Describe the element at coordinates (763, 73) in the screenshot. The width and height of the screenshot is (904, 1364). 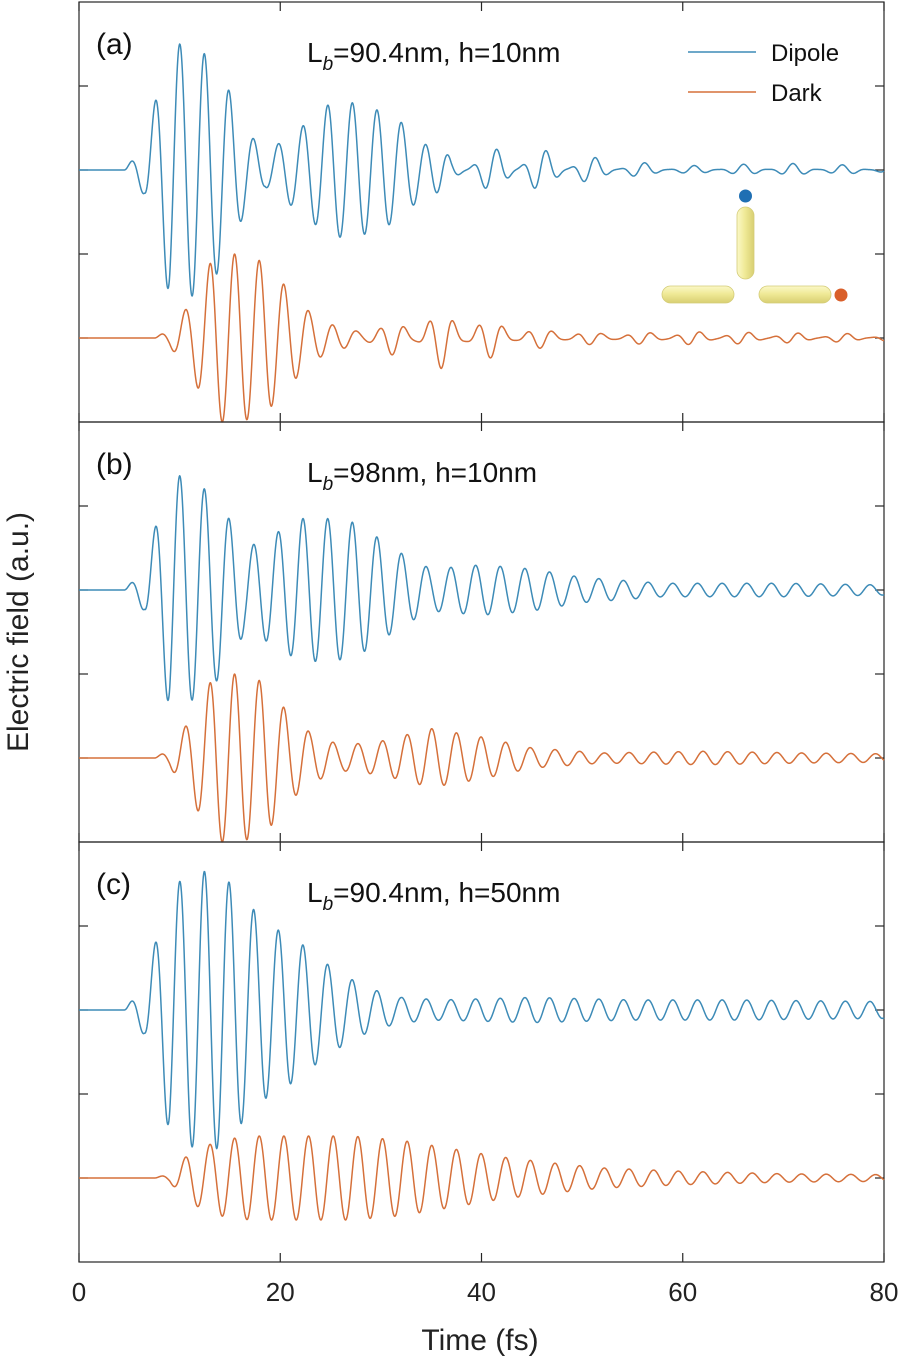
I see `legend: Dipole Dark` at that location.